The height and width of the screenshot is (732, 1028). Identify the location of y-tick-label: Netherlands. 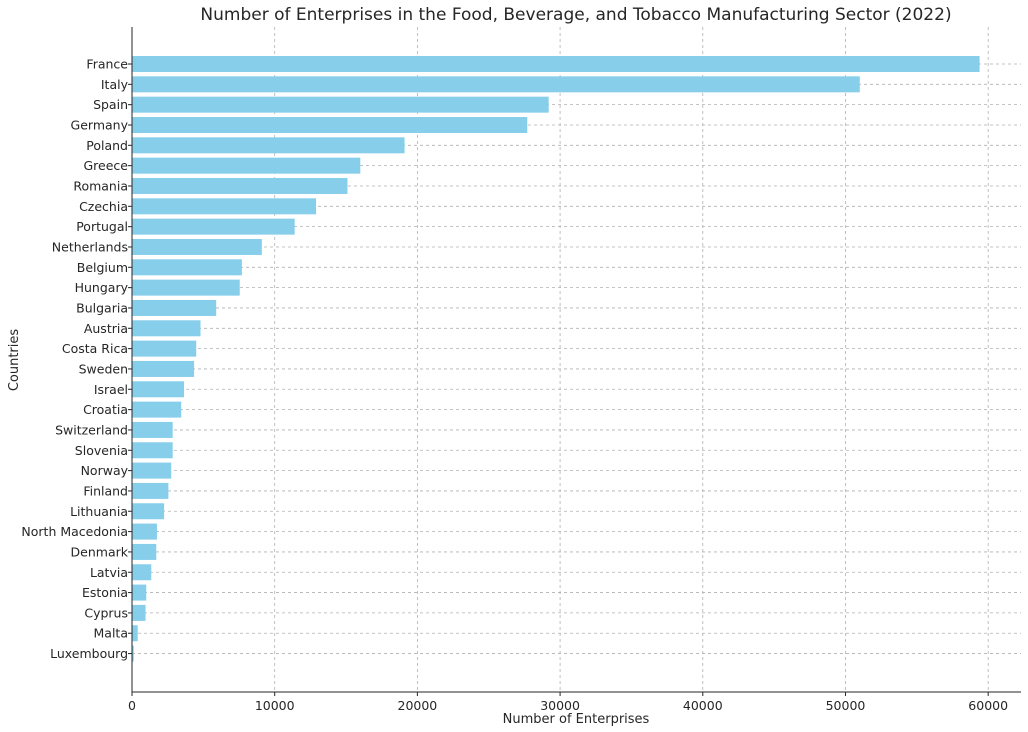
(90, 246).